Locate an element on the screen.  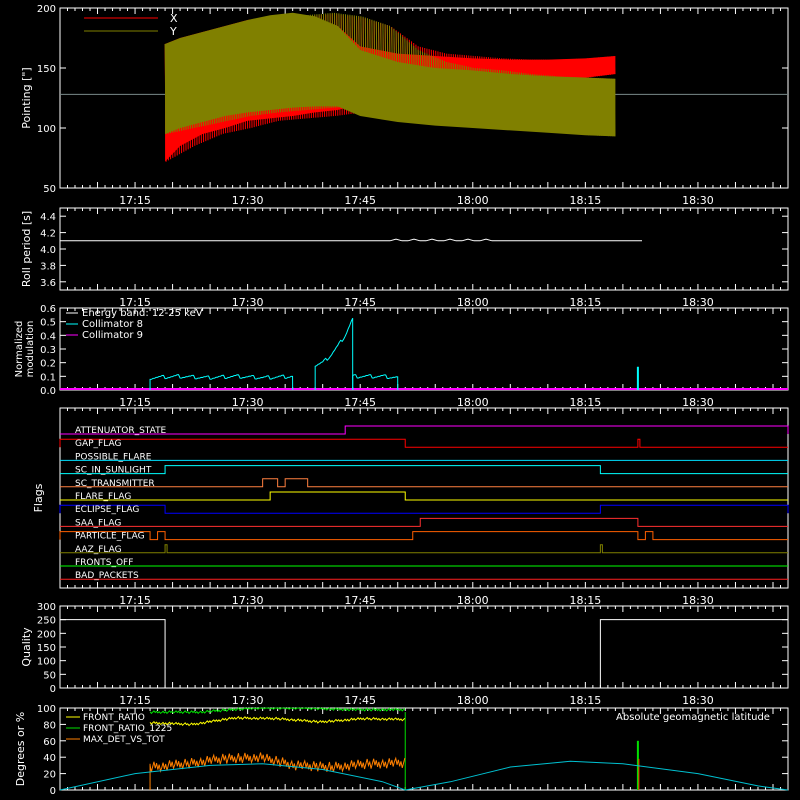
pointing-ylabel-tick: 200 is located at coordinates (46, 9).